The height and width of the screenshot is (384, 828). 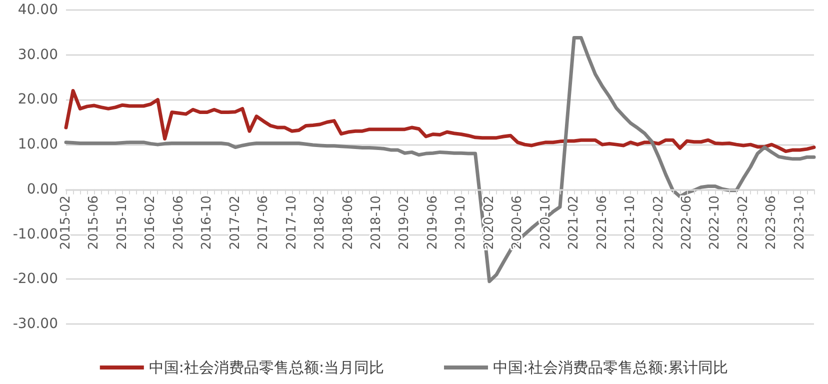 What do you see at coordinates (178, 222) in the screenshot?
I see `x-tick-label: 2016-06` at bounding box center [178, 222].